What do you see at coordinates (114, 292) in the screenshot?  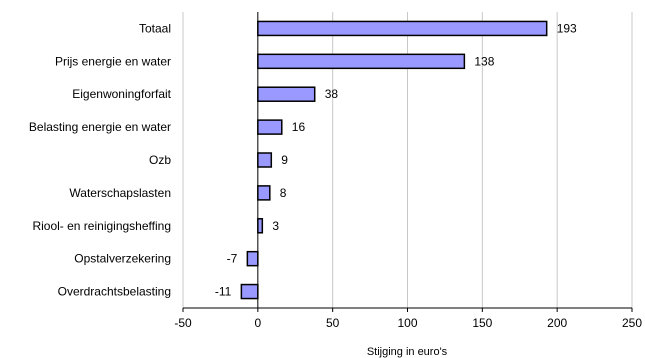 I see `category-label: Overdrachtsbelasting` at bounding box center [114, 292].